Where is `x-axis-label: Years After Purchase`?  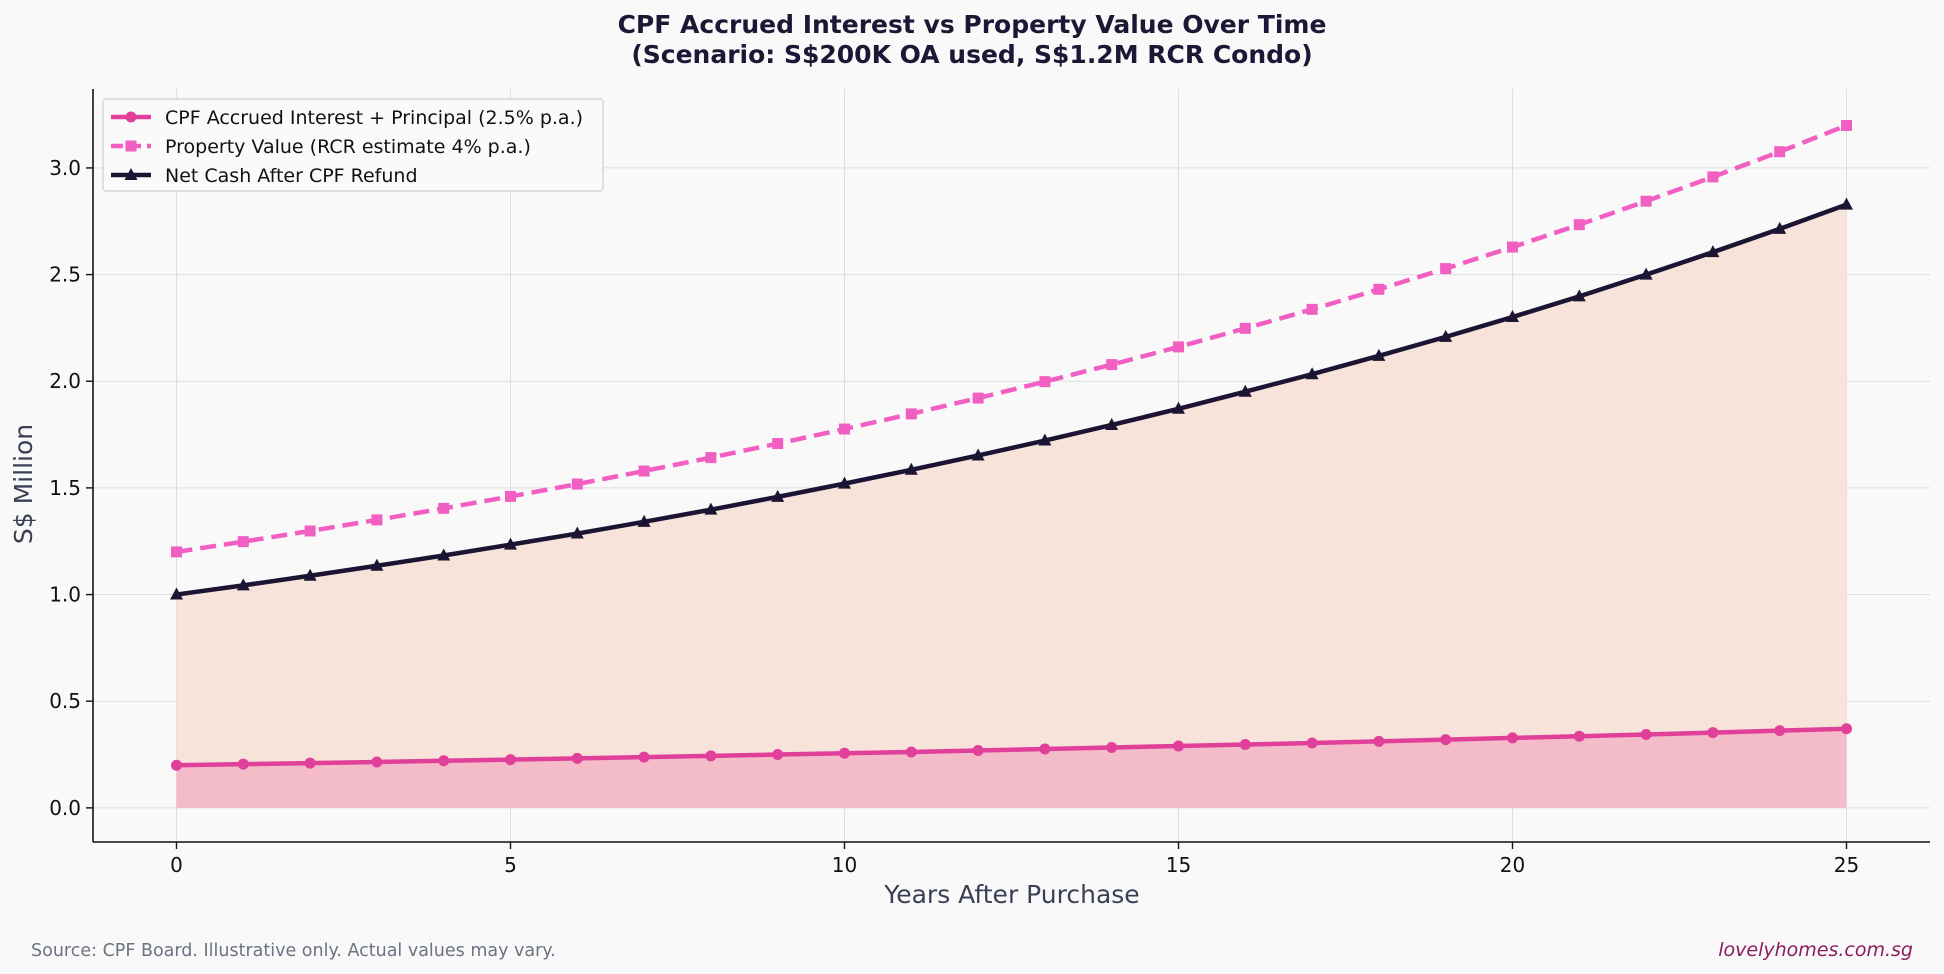
x-axis-label: Years After Purchase is located at coordinates (1011, 894).